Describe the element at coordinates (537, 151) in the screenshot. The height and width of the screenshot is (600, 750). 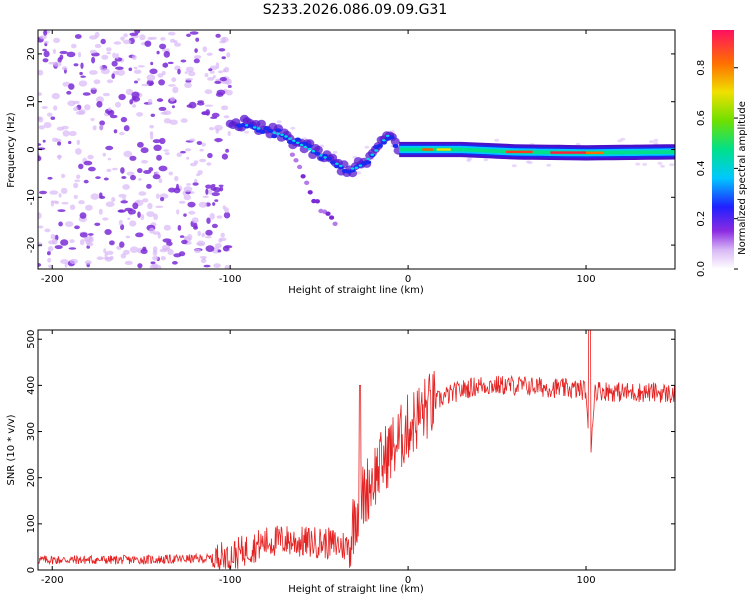
I see `spectrogram-band` at that location.